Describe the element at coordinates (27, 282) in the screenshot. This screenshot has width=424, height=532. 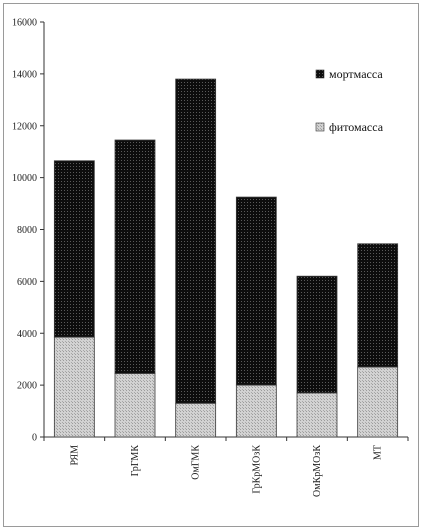
I see `y-tick-label: 6000` at that location.